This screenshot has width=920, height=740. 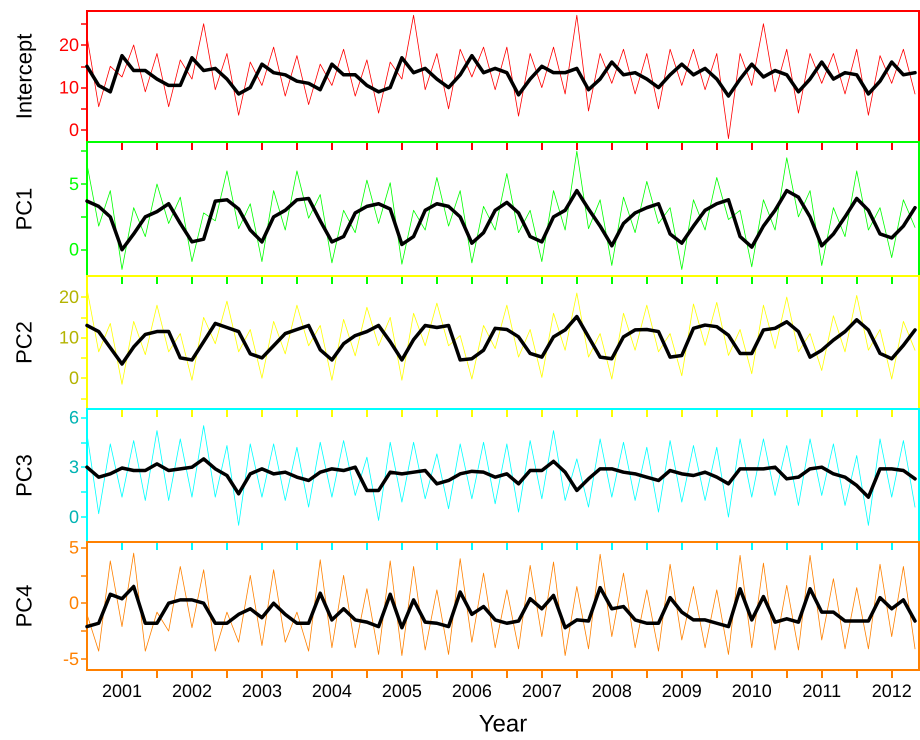 What do you see at coordinates (73, 417) in the screenshot?
I see `y-tick-label: 6` at bounding box center [73, 417].